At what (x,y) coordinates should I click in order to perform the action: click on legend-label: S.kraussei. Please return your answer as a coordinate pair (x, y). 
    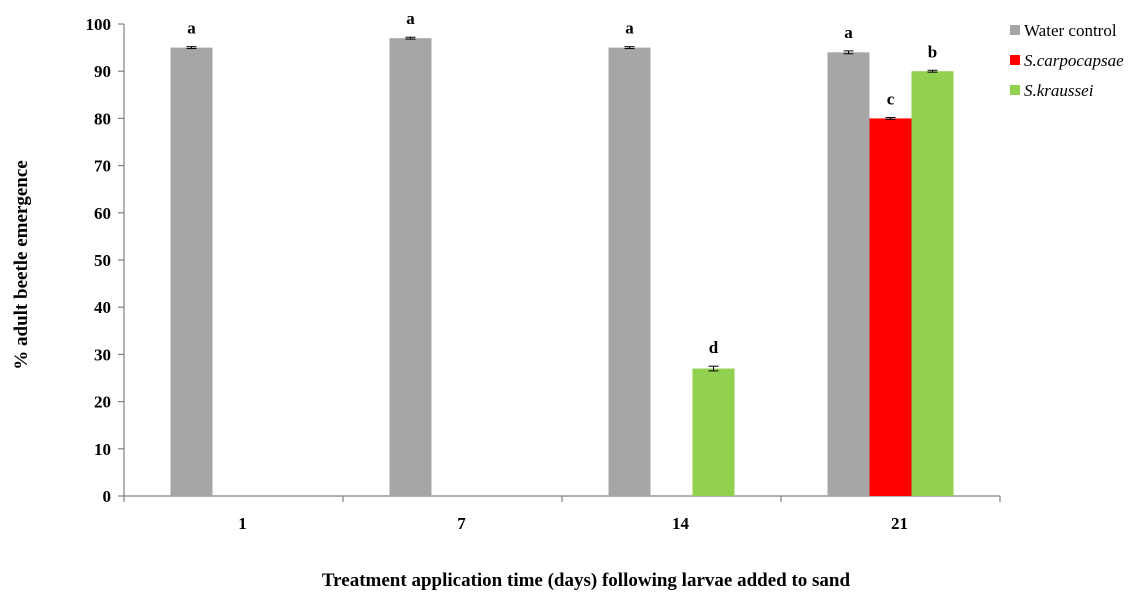
    Looking at the image, I should click on (1059, 90).